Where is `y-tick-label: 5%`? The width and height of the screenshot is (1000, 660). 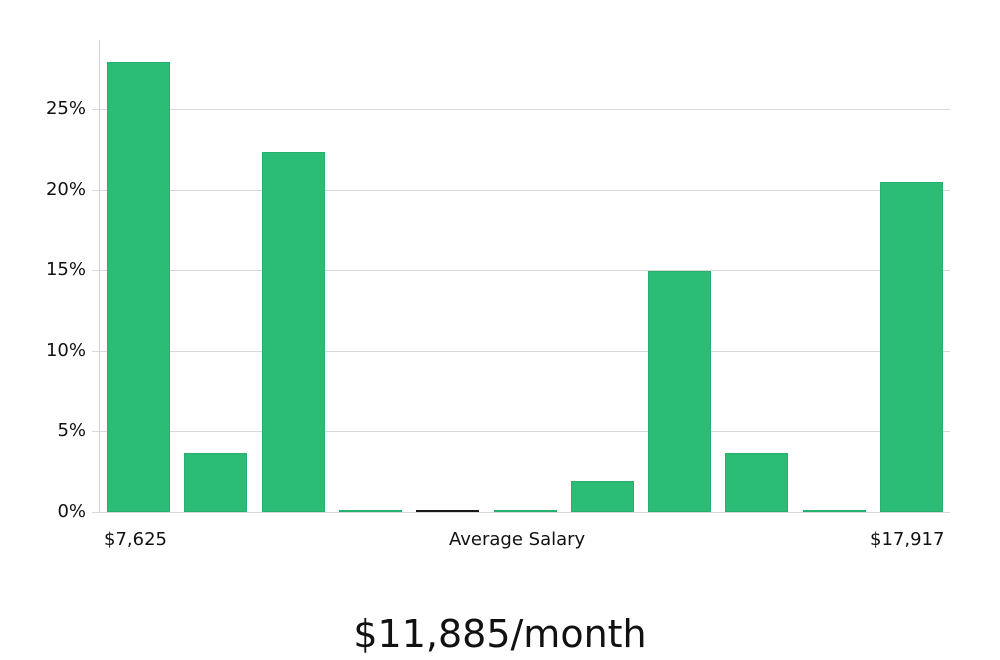
y-tick-label: 5% is located at coordinates (71, 430).